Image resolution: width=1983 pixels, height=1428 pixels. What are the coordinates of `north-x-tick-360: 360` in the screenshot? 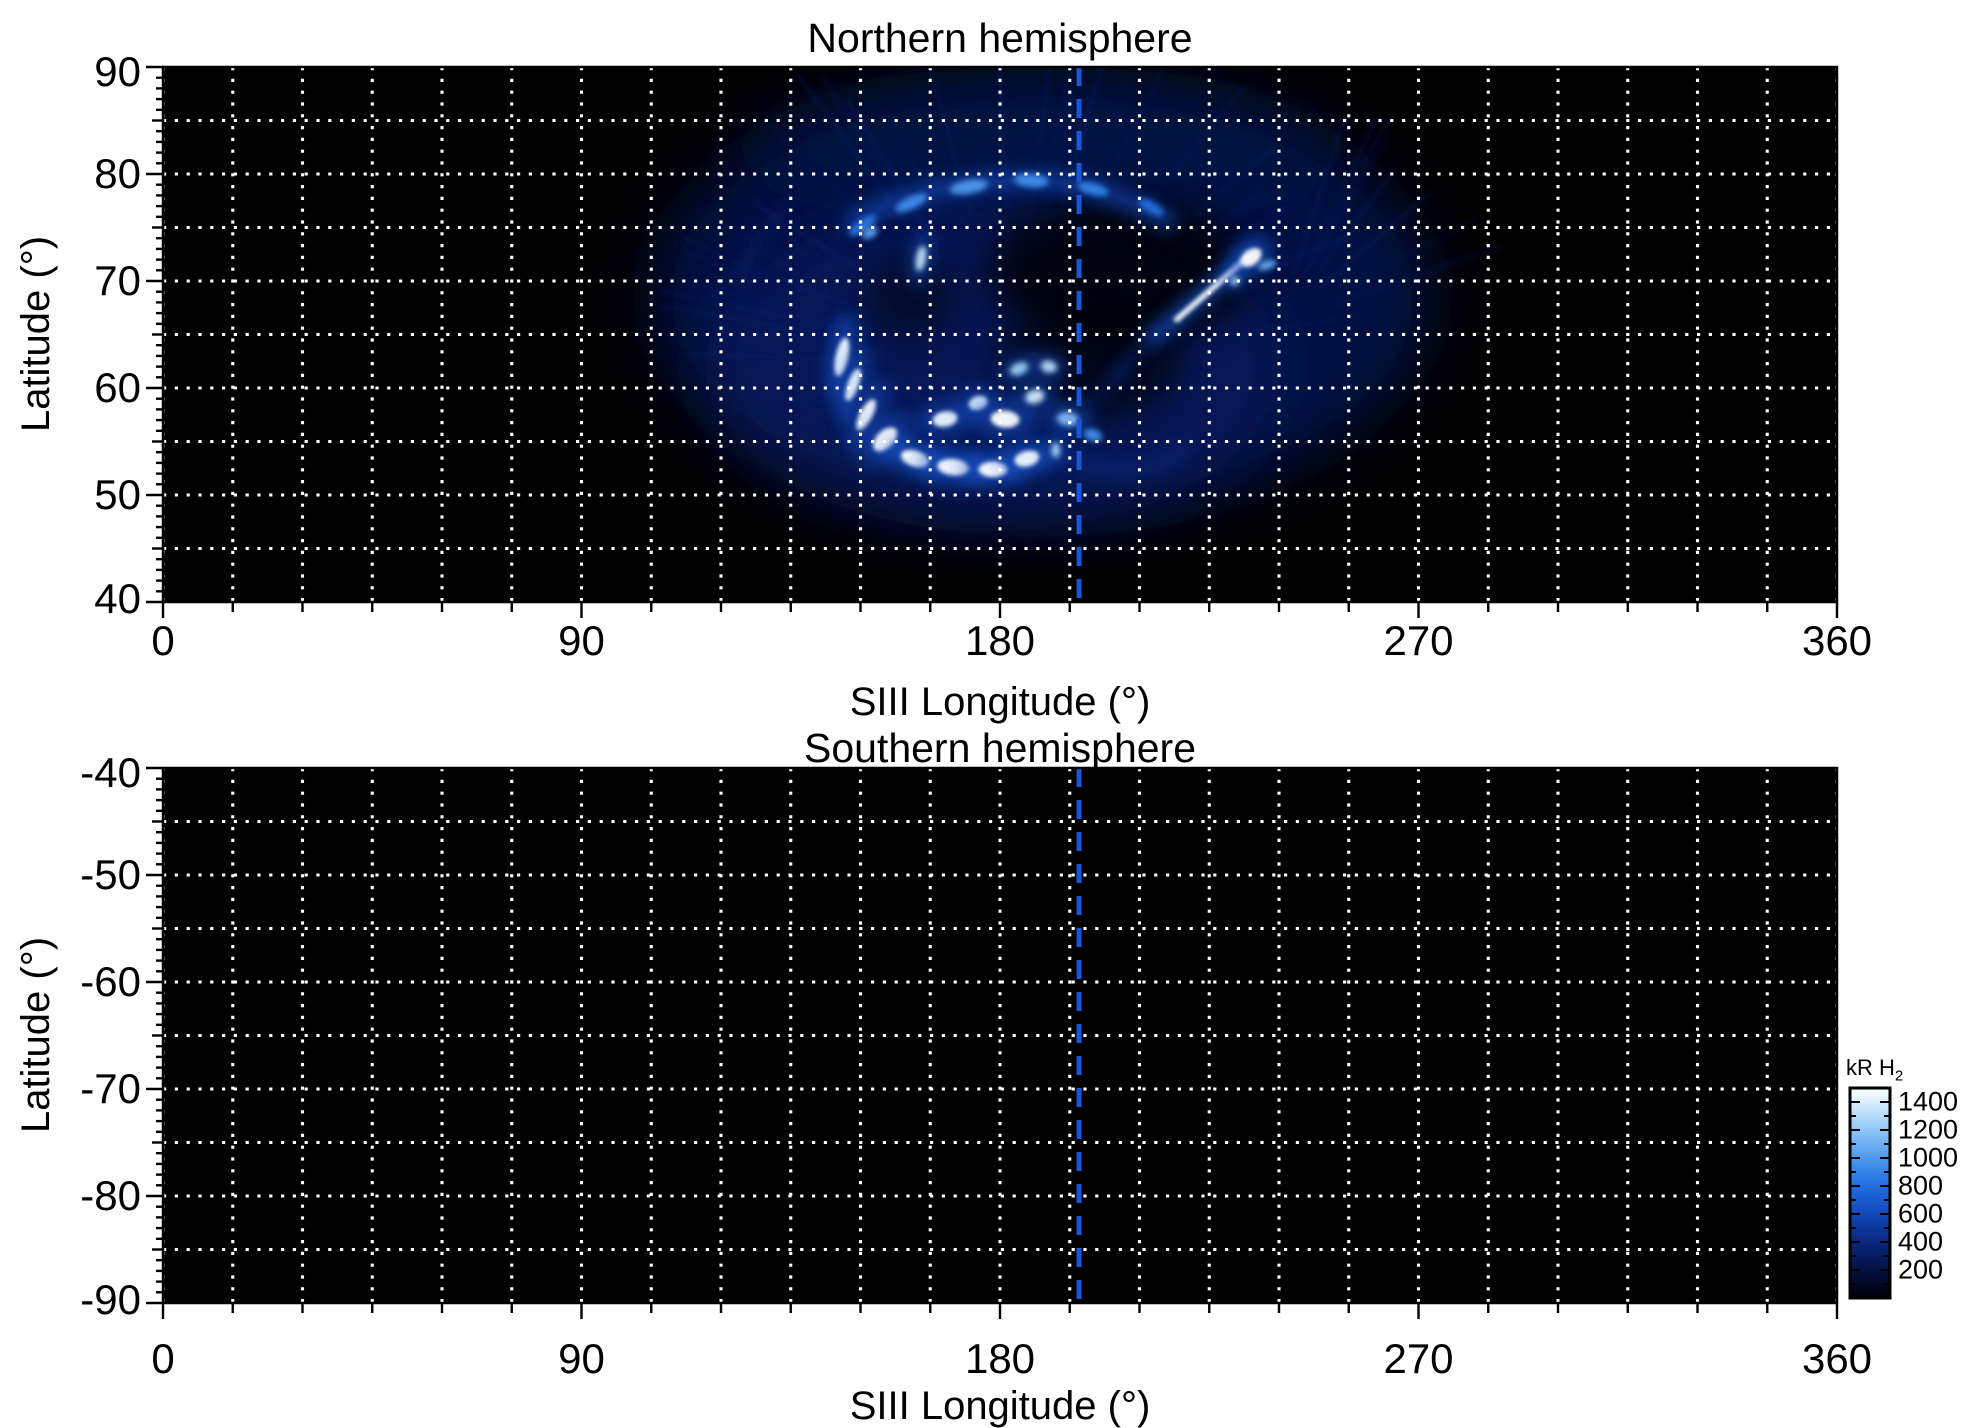 It's located at (1837, 640).